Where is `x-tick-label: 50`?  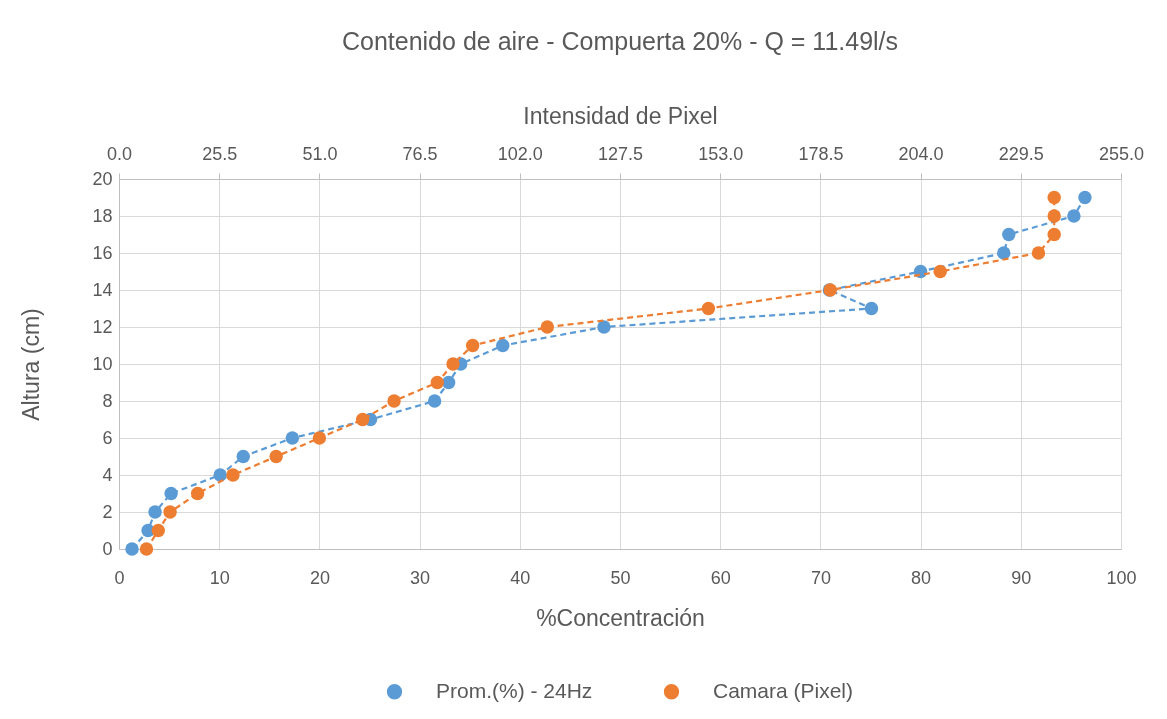 x-tick-label: 50 is located at coordinates (620, 577).